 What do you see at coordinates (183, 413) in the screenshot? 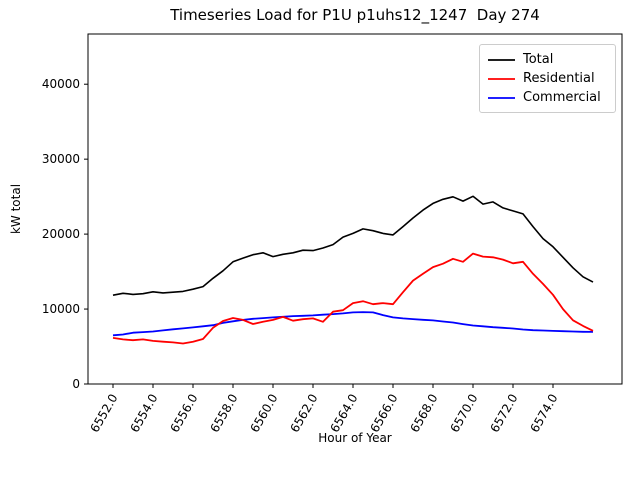
I see `x-tick-label: 6556.0` at bounding box center [183, 413].